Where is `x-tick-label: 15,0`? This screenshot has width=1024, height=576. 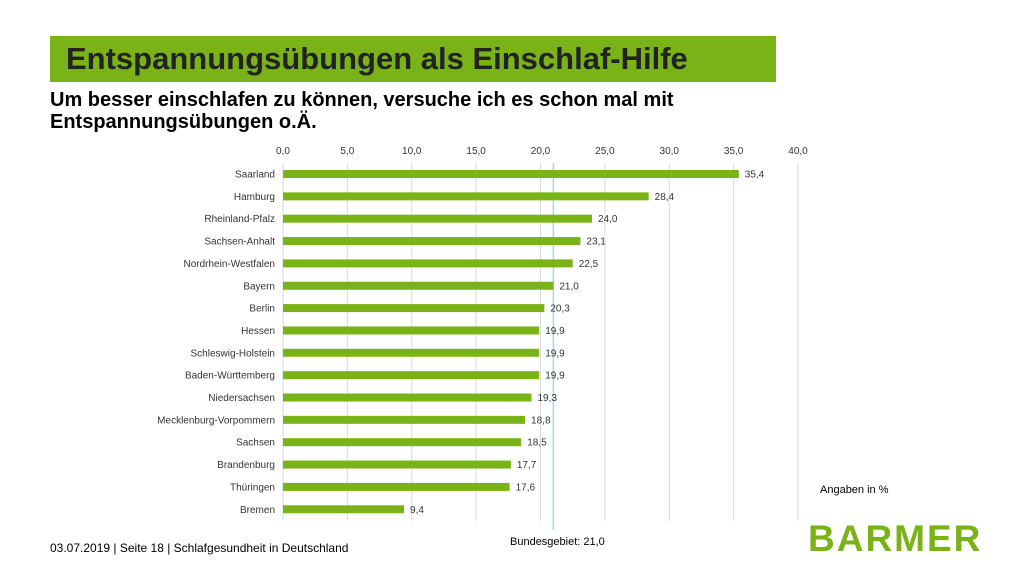 x-tick-label: 15,0 is located at coordinates (476, 151).